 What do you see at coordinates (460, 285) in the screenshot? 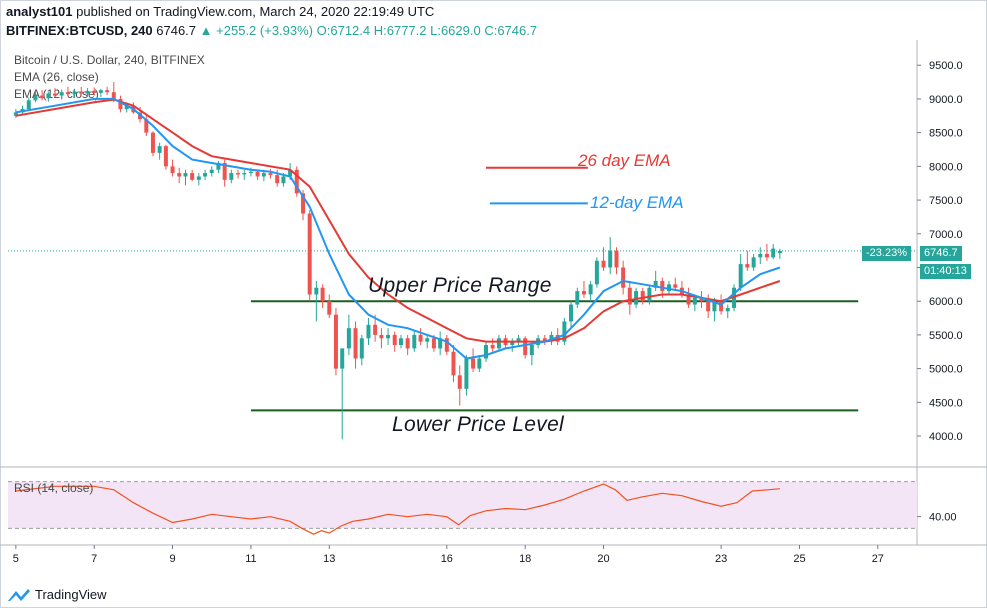
I see `upper-range-label: Upper Price Range` at bounding box center [460, 285].